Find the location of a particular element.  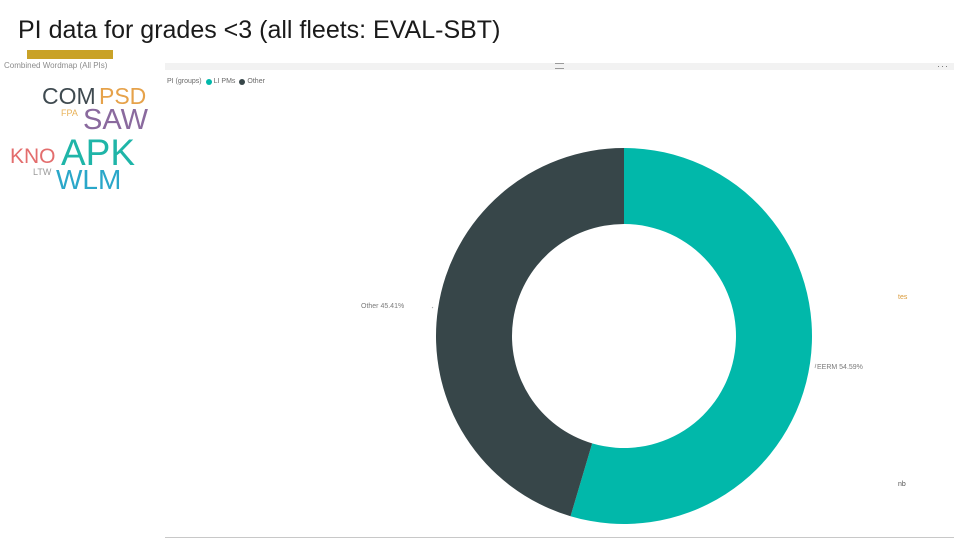

wordmap-word: LTW is located at coordinates (42, 172).